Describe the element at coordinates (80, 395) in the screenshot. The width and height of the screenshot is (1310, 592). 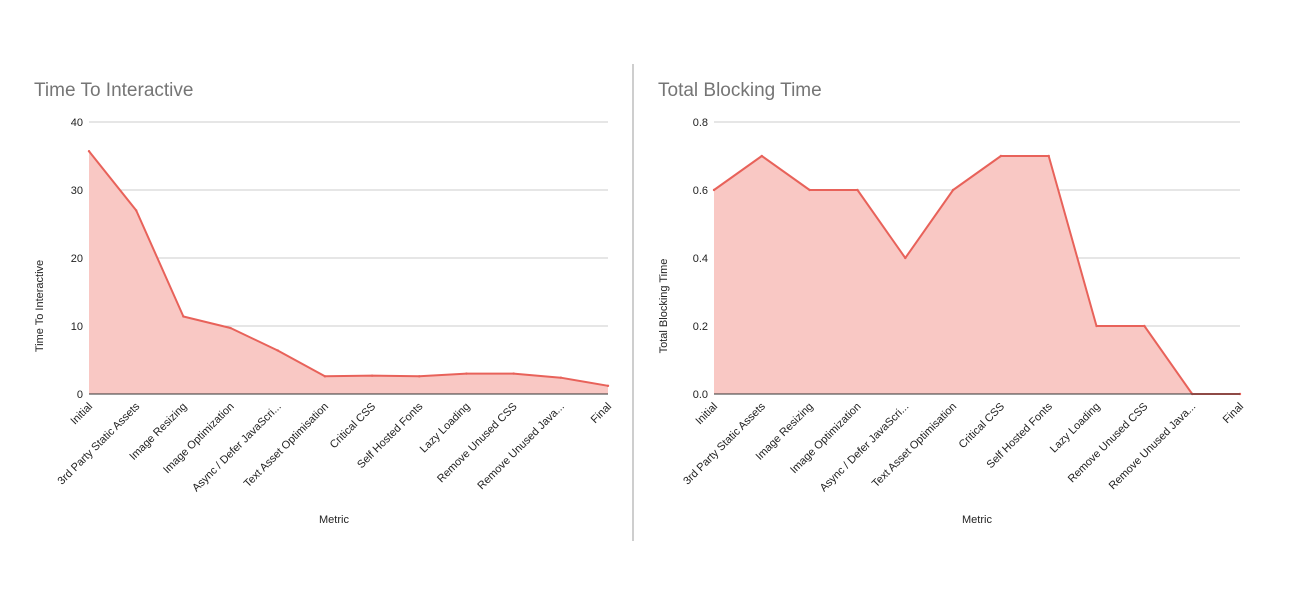
I see `y-tick-label: 0` at that location.